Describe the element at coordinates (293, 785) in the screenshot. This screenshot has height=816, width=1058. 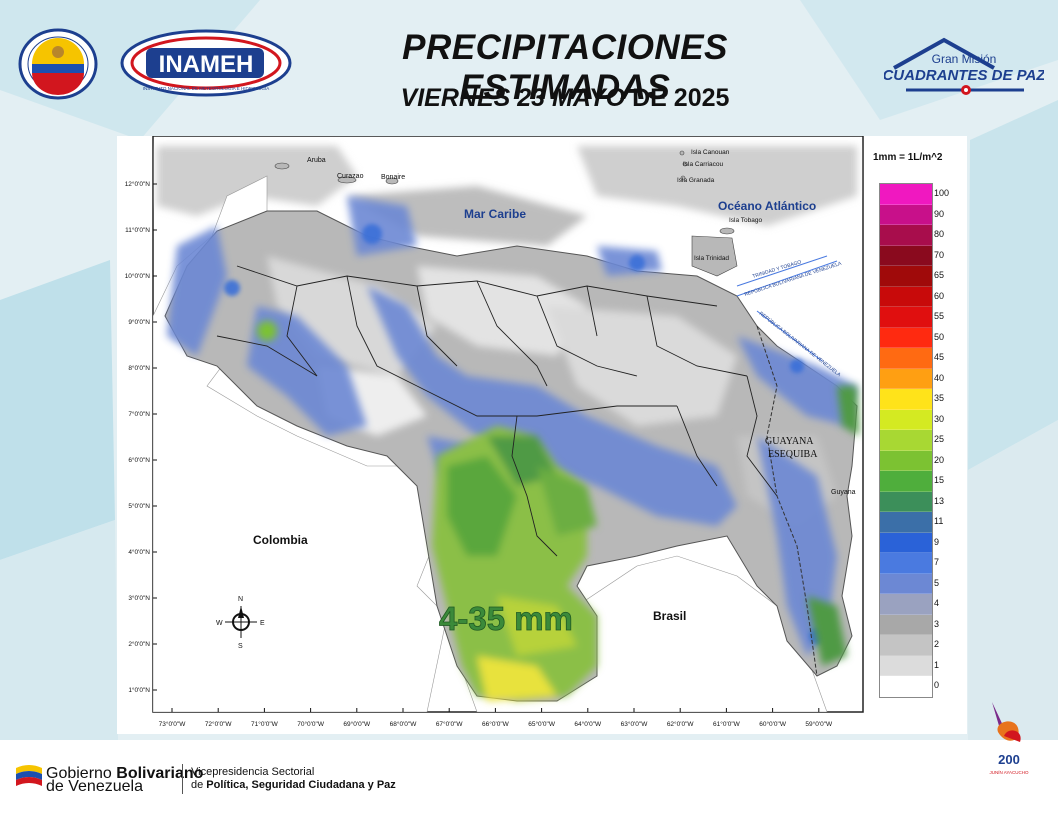
I see `footer-vicepresidencia-line2: de Política, Seguridad Ciudadana y Paz` at that location.